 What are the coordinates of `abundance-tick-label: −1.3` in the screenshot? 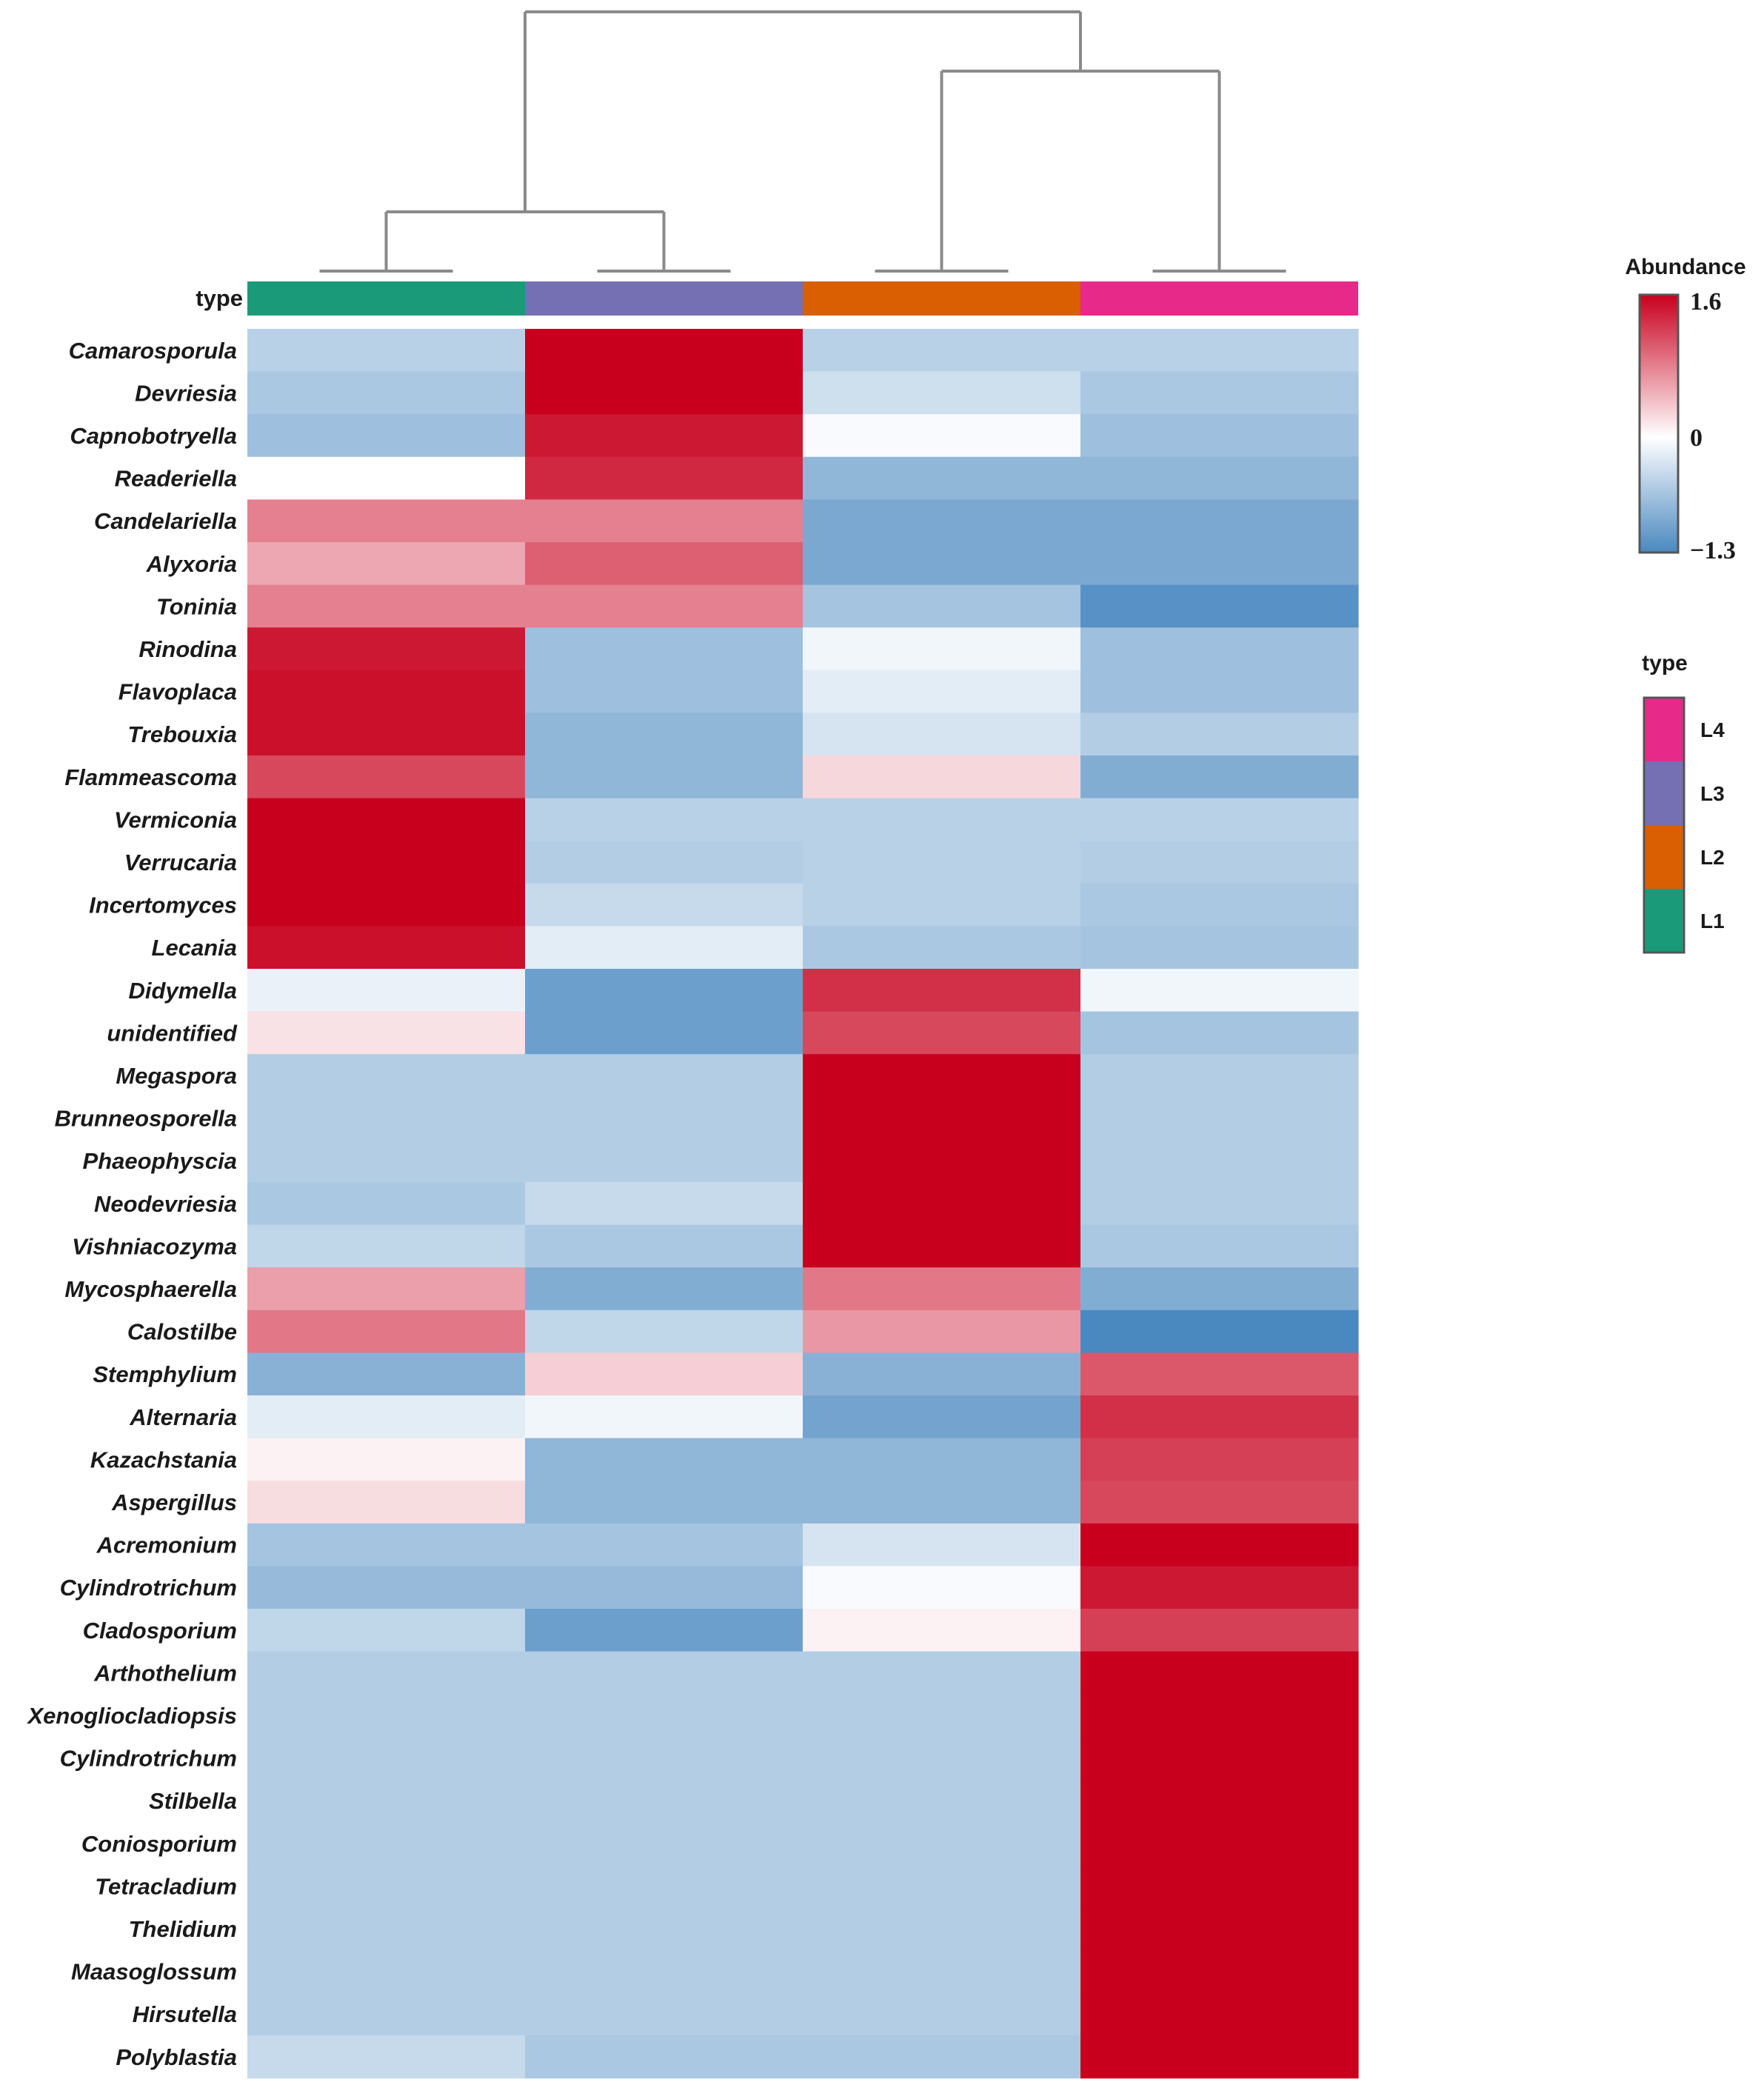 It's located at (1713, 550).